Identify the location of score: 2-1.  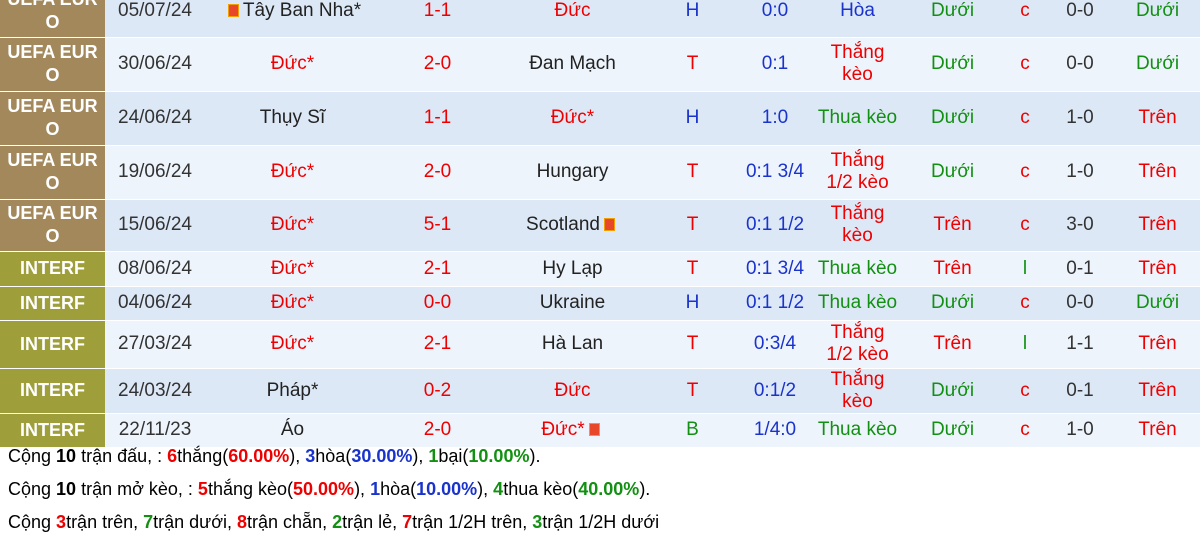
(437, 268).